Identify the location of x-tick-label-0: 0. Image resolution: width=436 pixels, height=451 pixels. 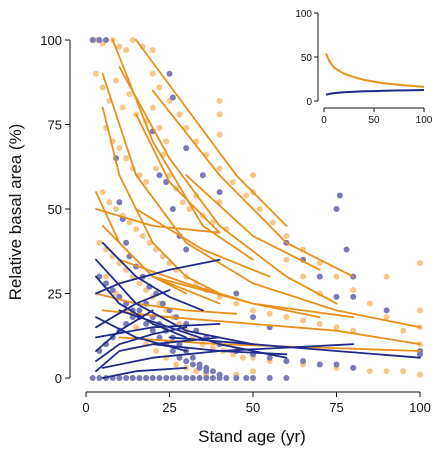
(85, 407).